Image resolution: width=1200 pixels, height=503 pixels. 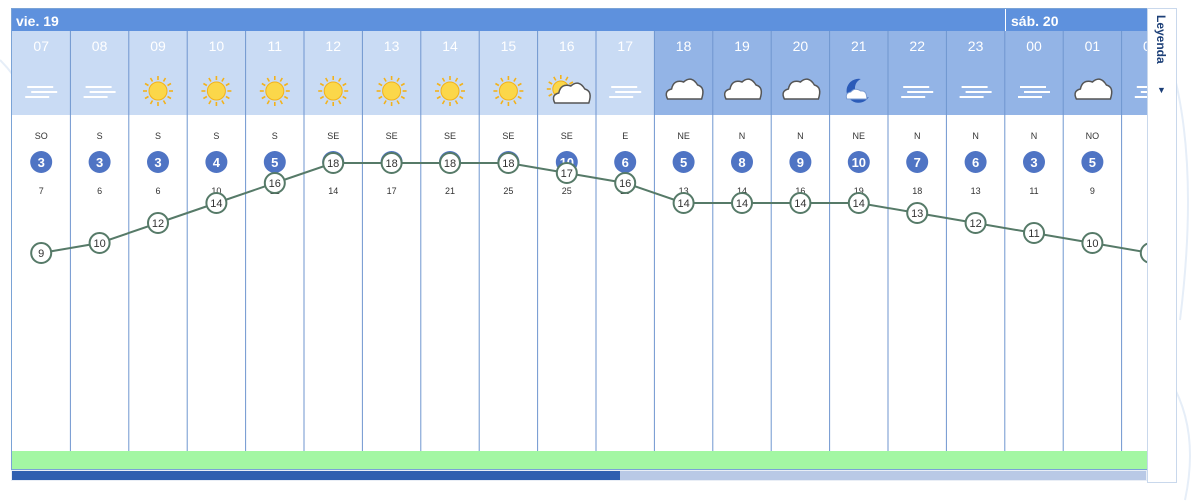 I want to click on moon-icon, so click(x=857, y=90).